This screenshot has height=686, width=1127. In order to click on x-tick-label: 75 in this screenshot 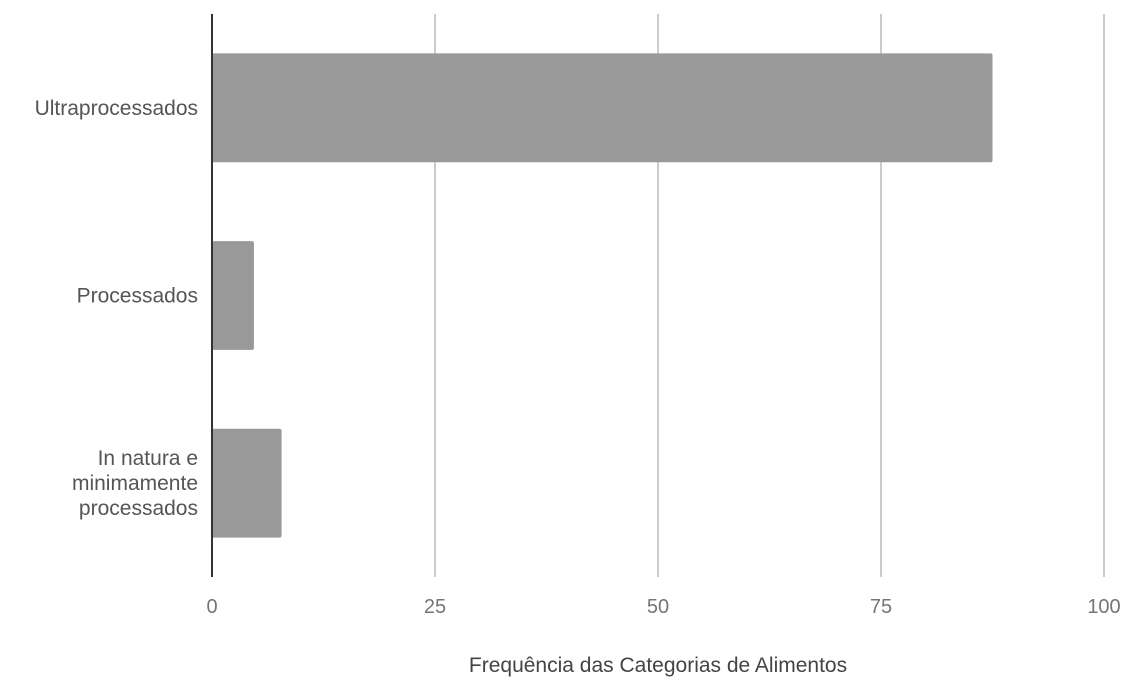, I will do `click(881, 607)`.